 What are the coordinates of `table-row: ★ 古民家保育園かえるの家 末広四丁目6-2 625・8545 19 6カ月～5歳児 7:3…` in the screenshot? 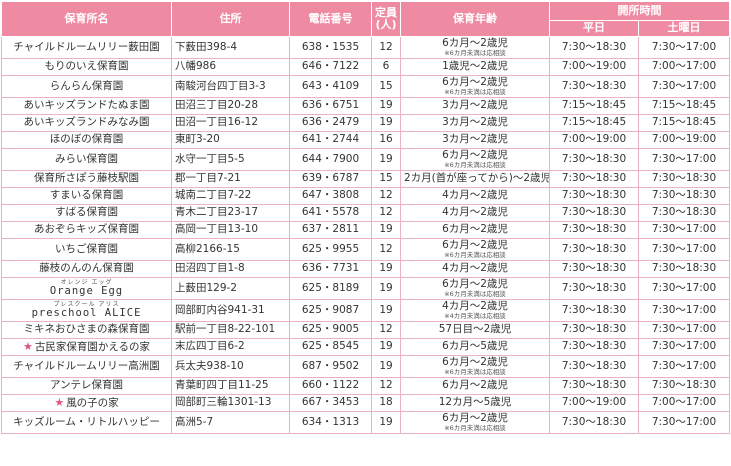 It's located at (365, 347).